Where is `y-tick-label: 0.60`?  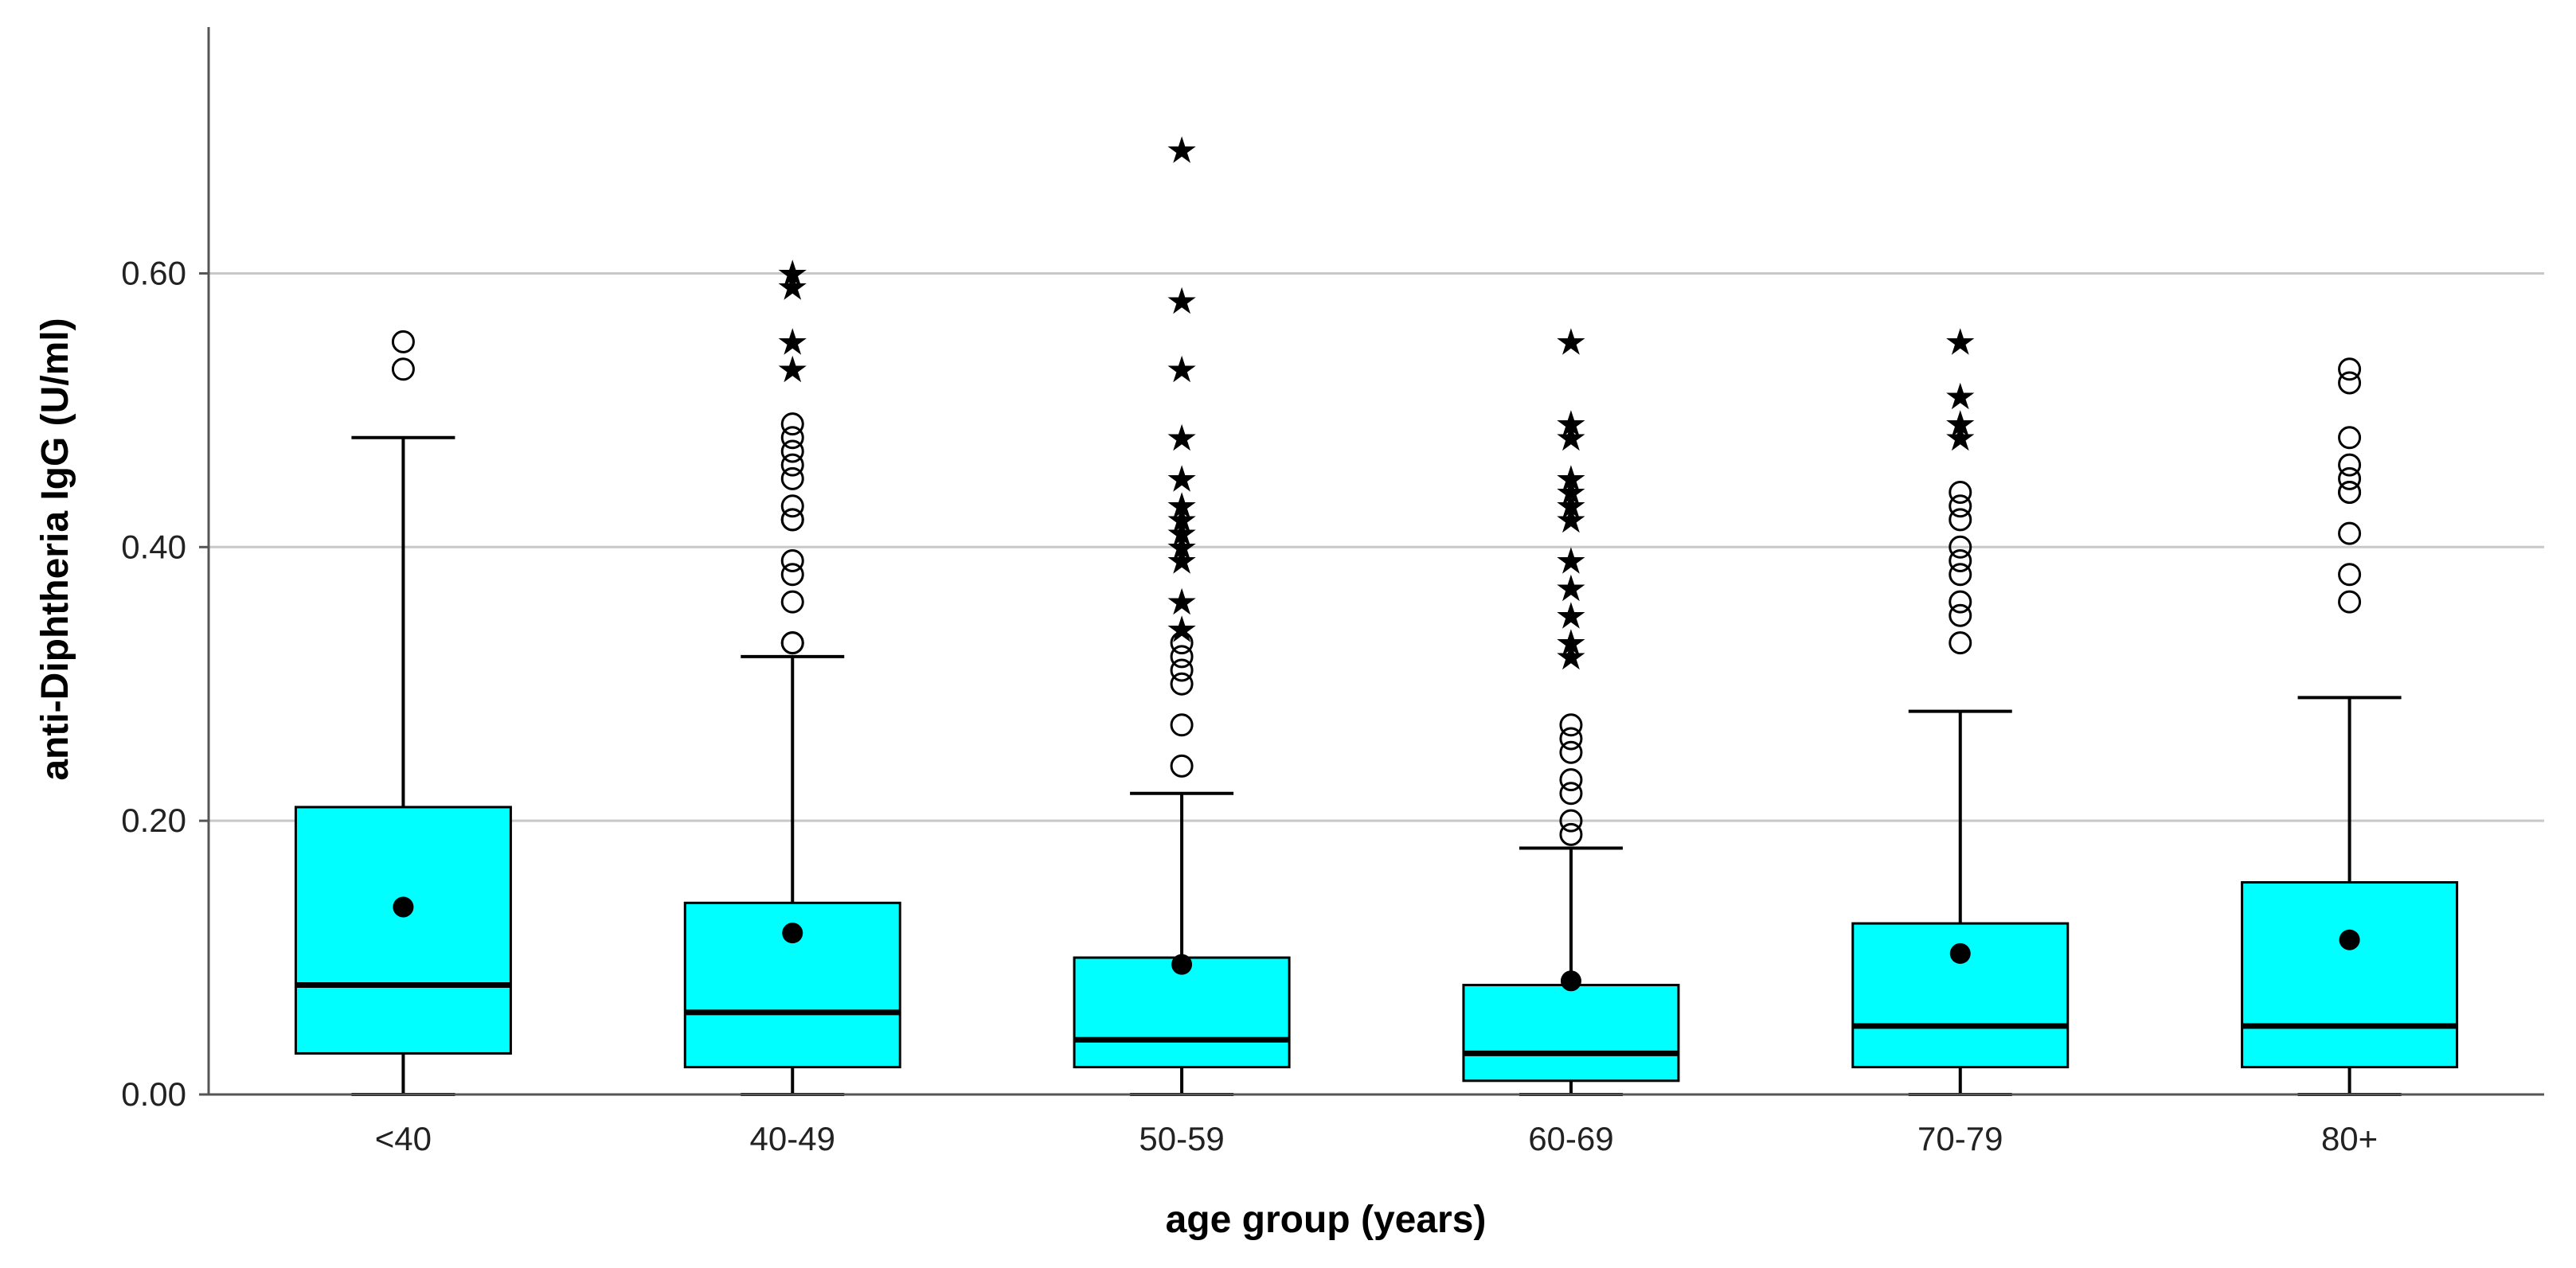
y-tick-label: 0.60 is located at coordinates (153, 272).